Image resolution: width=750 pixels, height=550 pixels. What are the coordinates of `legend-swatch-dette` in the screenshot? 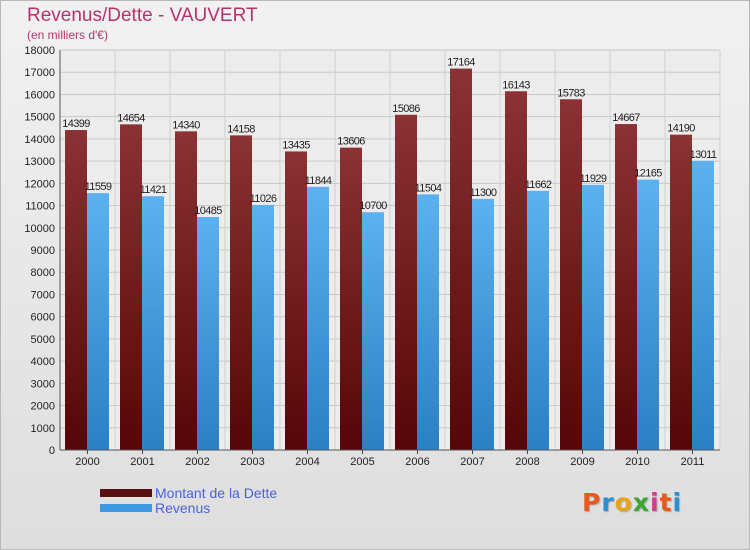 It's located at (126, 493).